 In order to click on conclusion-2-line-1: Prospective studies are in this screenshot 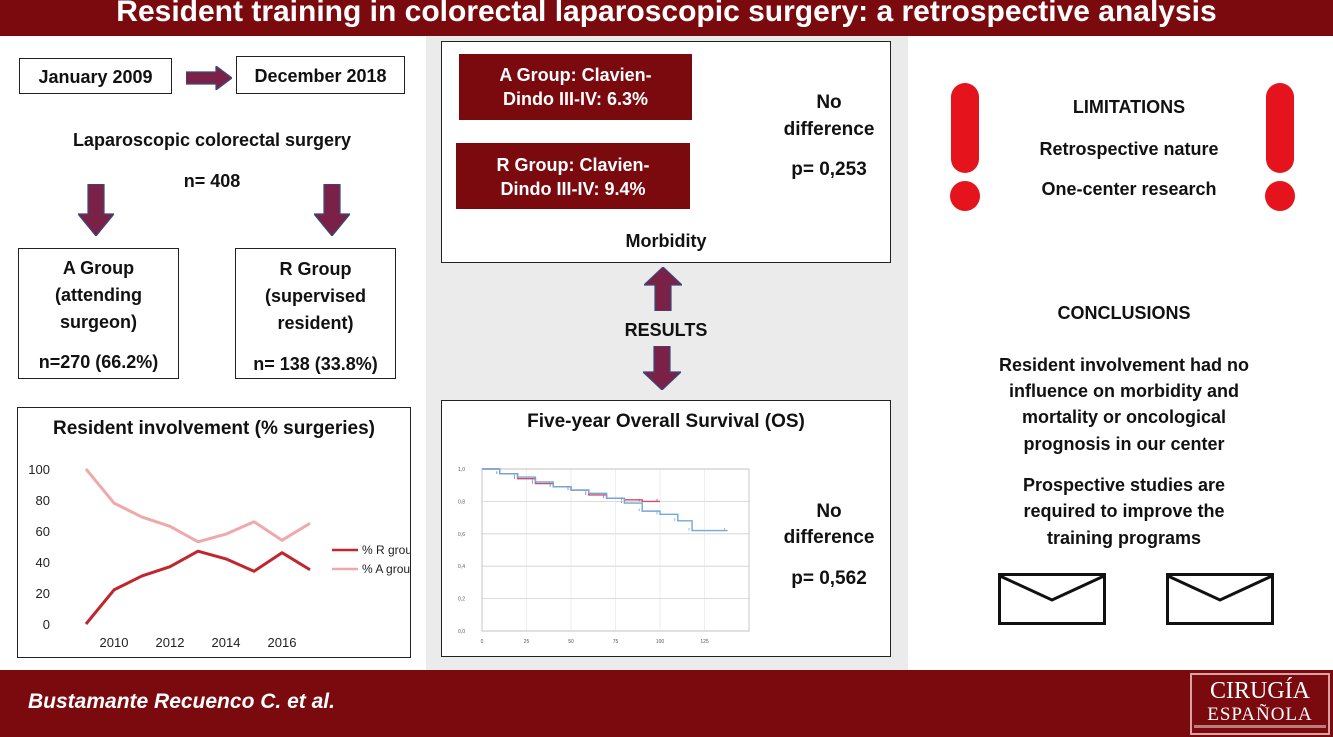, I will do `click(1124, 485)`.